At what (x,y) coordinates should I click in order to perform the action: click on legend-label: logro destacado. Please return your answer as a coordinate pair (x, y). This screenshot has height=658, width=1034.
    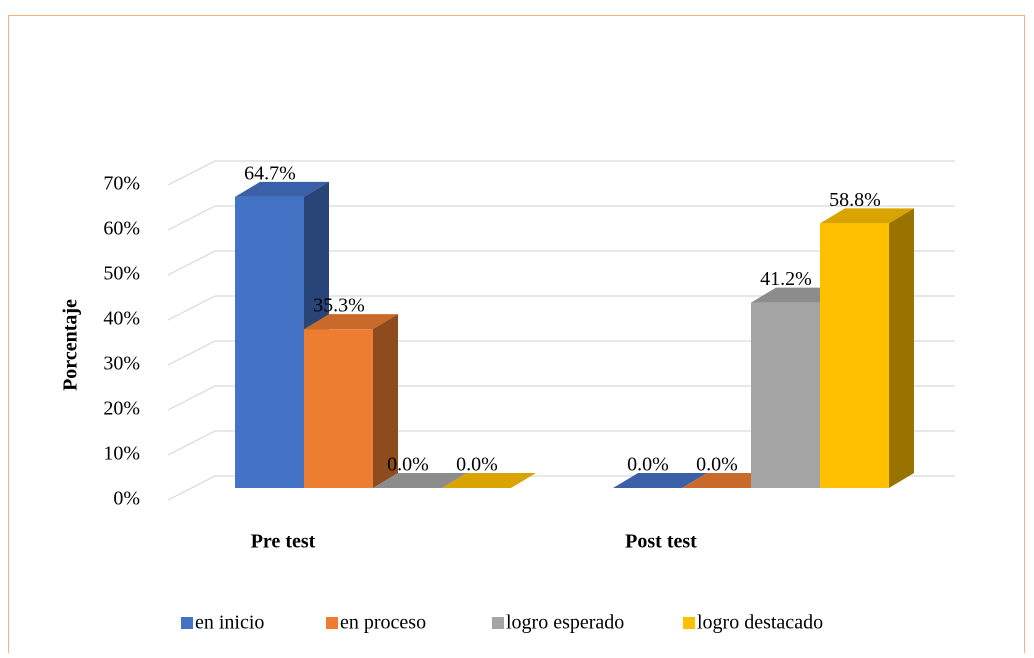
    Looking at the image, I should click on (760, 623).